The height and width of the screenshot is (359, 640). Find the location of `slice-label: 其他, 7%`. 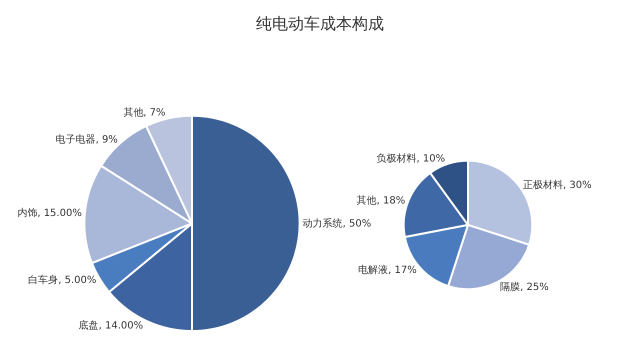

slice-label: 其他, 7% is located at coordinates (144, 112).